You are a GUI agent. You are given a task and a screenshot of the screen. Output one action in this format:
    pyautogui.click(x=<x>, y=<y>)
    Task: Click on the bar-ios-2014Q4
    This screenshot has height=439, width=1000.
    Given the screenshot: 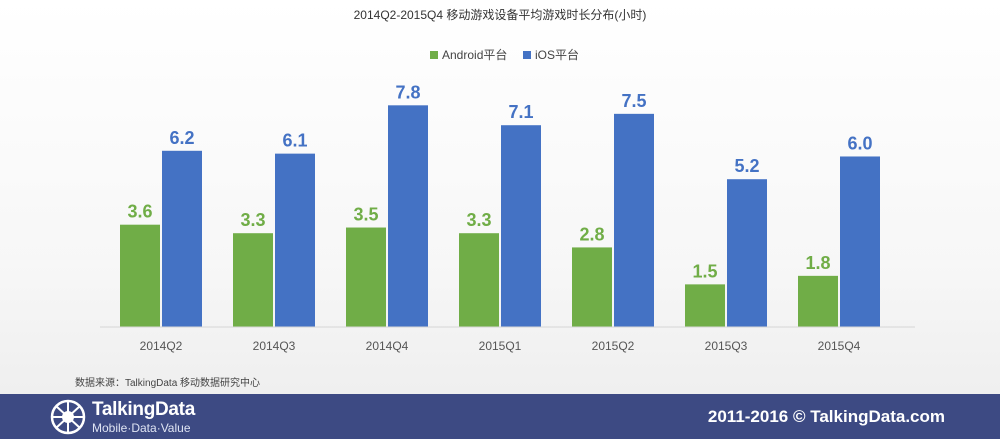 What is the action you would take?
    pyautogui.click(x=408, y=216)
    